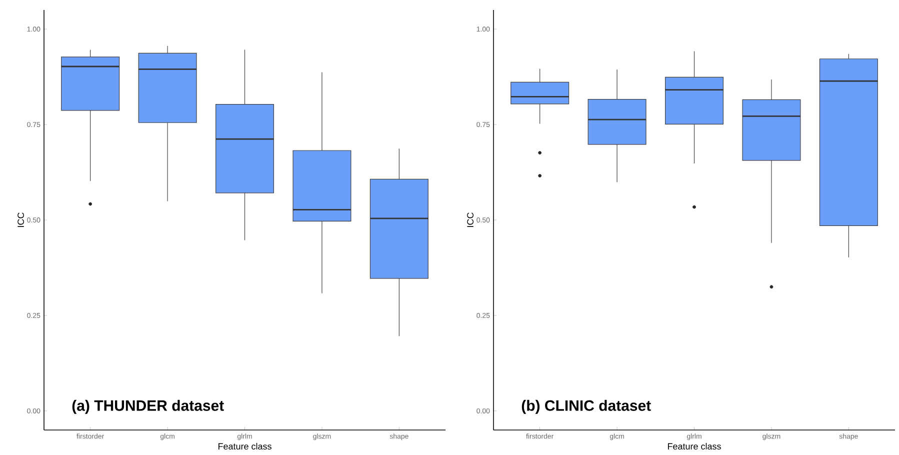 Image resolution: width=899 pixels, height=455 pixels. Describe the element at coordinates (586, 407) in the screenshot. I see `annotation: (b) CLINIC dataset` at that location.